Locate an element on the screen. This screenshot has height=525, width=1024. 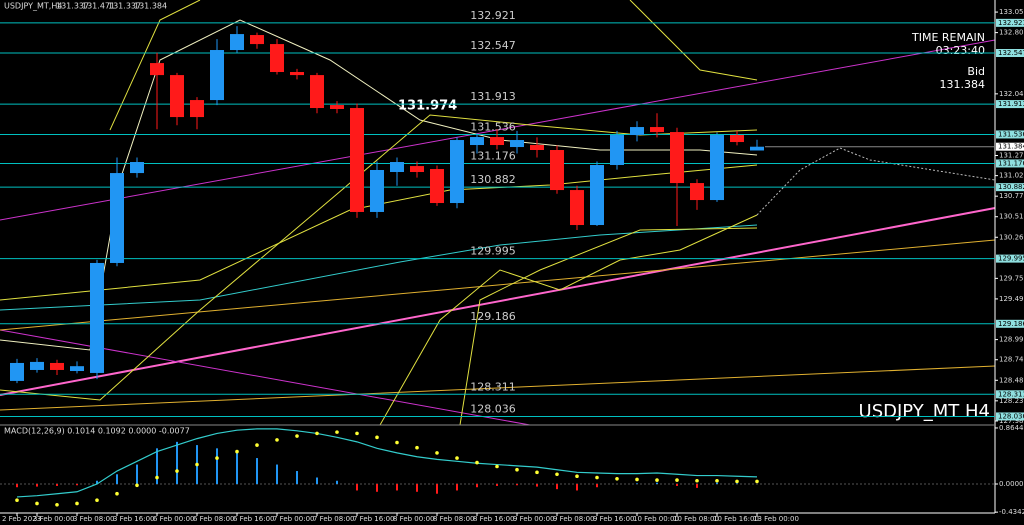
x-tick-label: 6 Feb 08:00 is located at coordinates (213, 519).